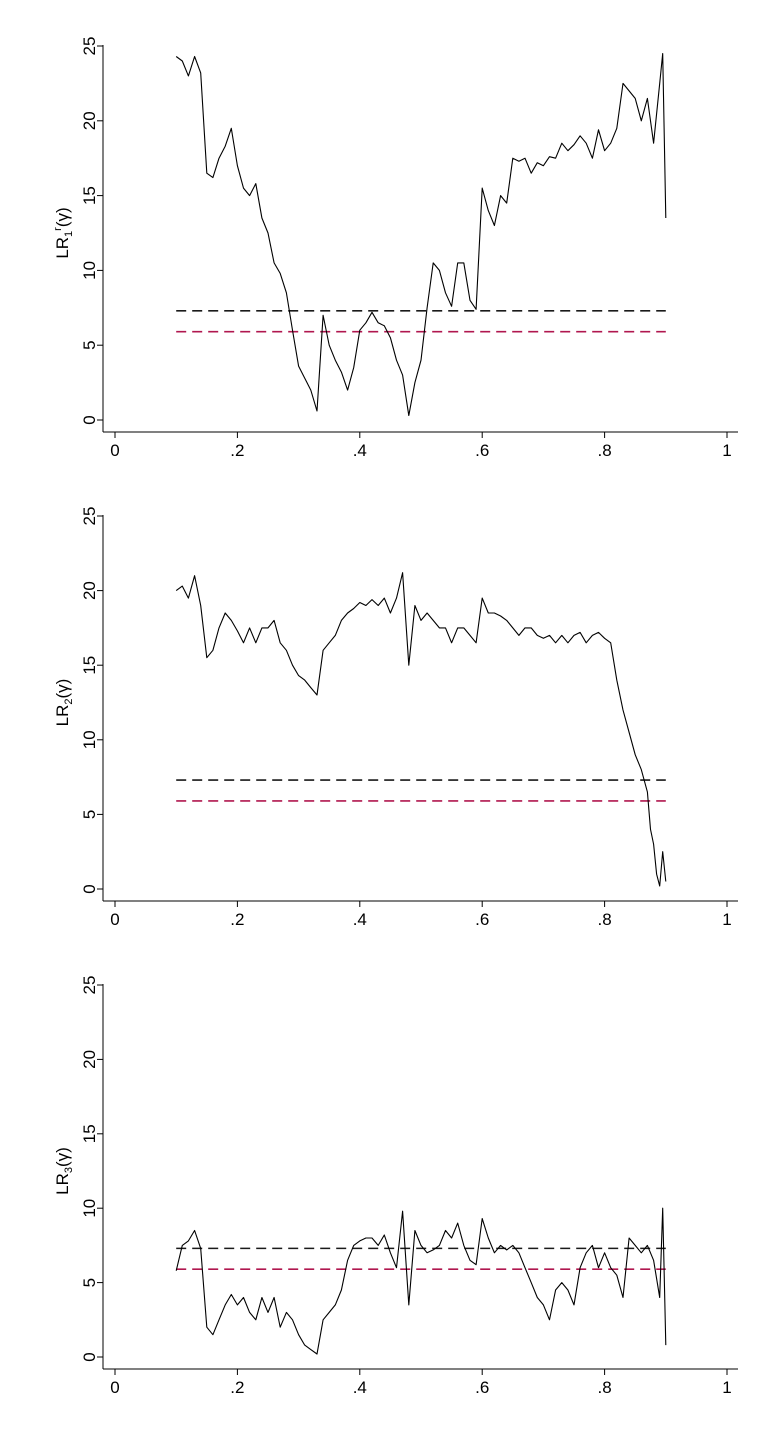  I want to click on y-axis-label-sub: 1, so click(69, 234).